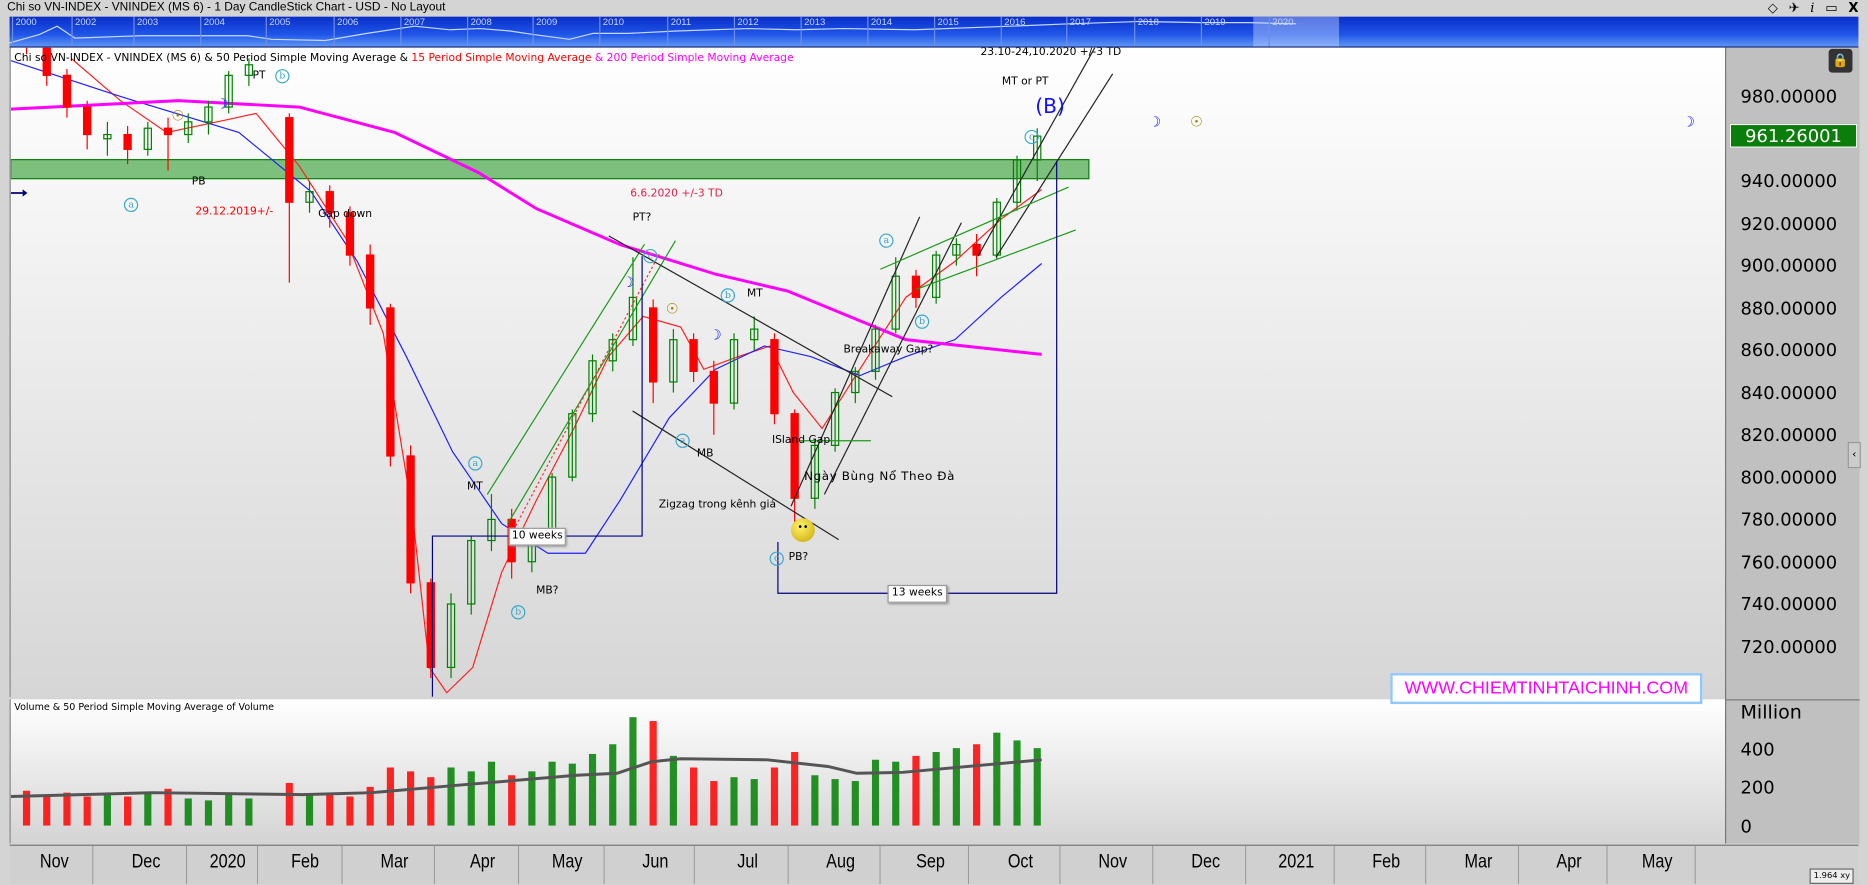  I want to click on navigator-year: 2019, so click(1213, 31).